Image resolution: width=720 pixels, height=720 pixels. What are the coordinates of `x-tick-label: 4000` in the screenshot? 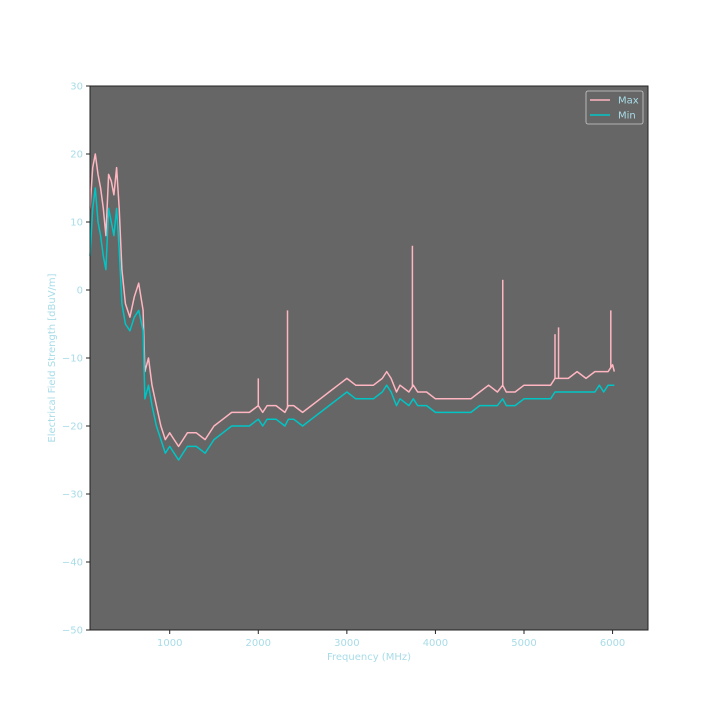 It's located at (435, 643).